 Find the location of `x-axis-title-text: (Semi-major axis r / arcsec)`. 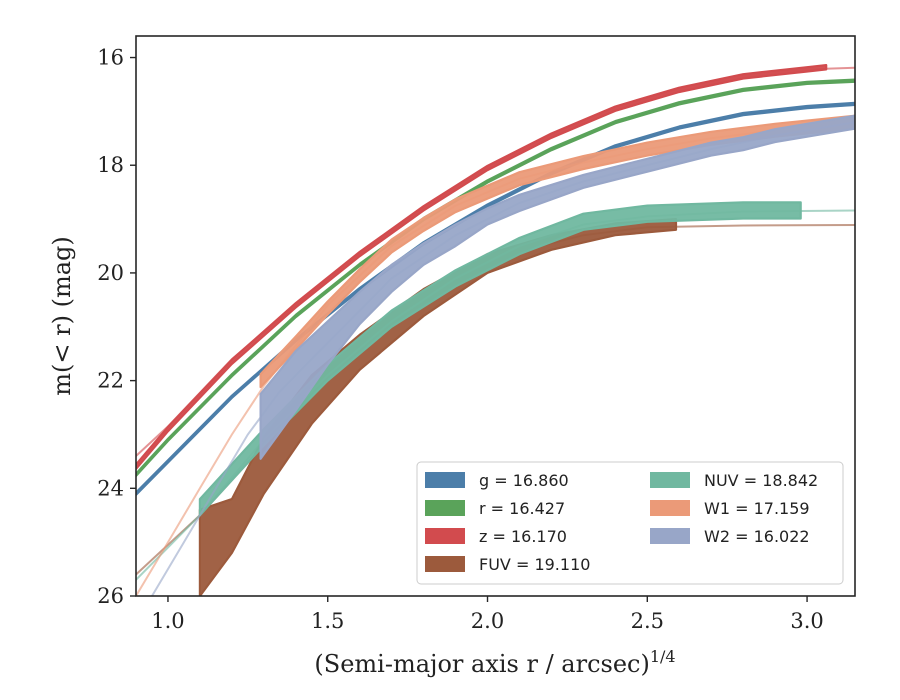

x-axis-title-text: (Semi-major axis r / arcsec) is located at coordinates (481, 664).